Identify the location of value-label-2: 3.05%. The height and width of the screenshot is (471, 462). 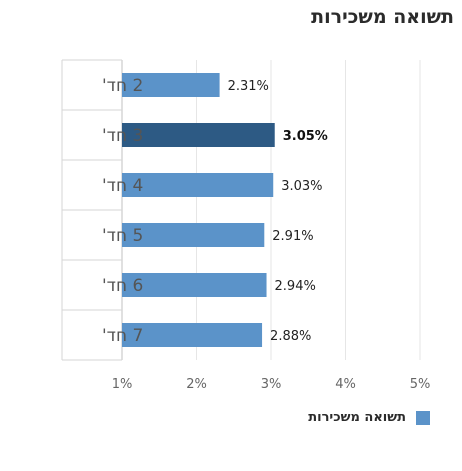
(305, 136).